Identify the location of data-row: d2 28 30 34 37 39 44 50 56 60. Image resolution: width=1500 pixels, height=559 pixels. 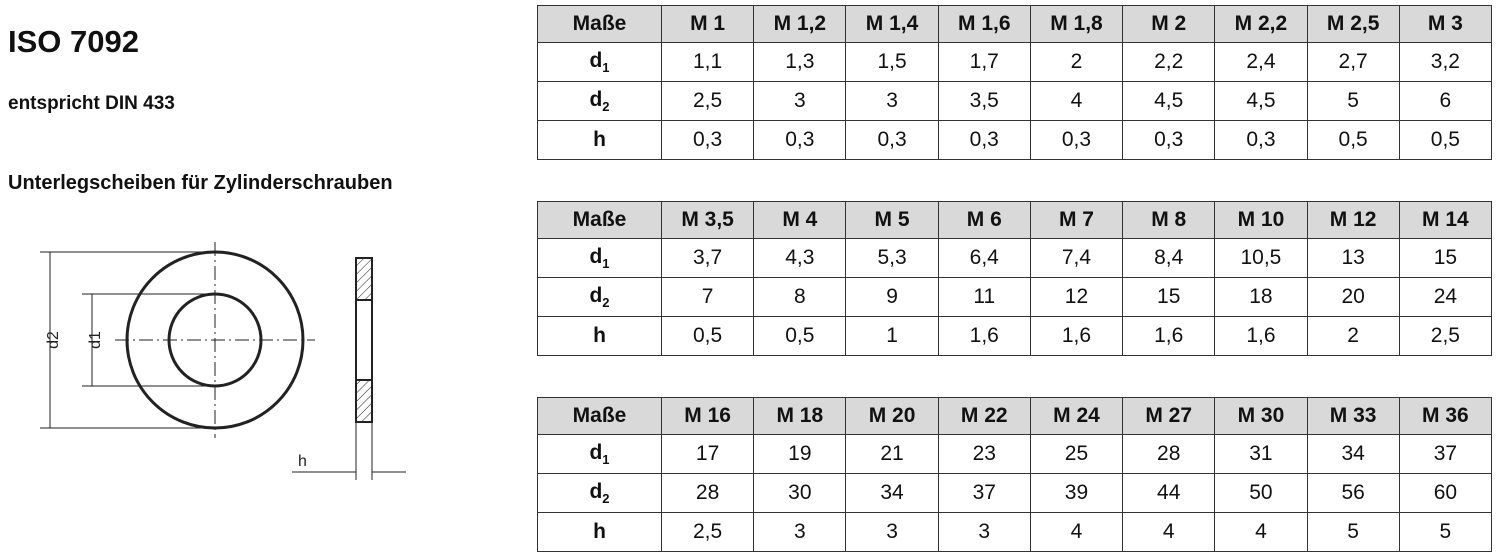
(1015, 493).